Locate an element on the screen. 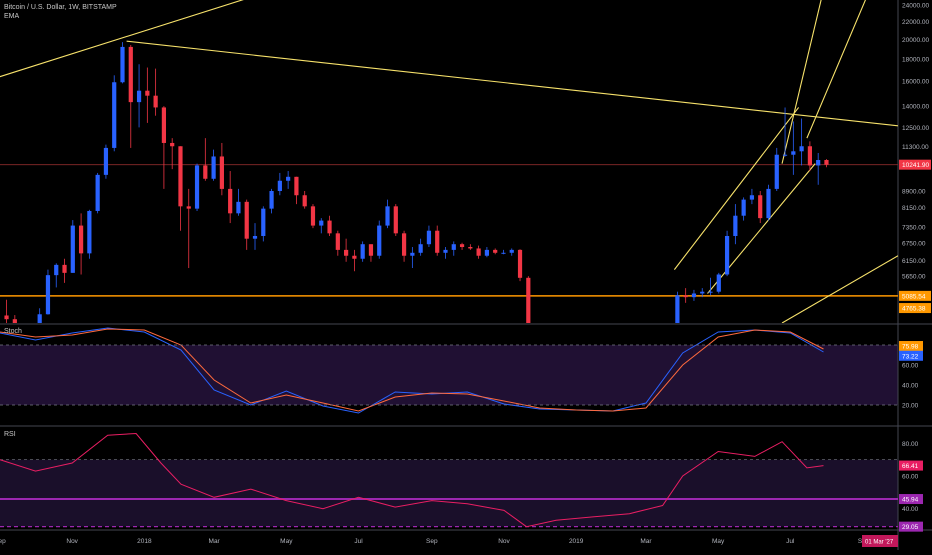  stoch-tick-label: 40.00 is located at coordinates (910, 386).